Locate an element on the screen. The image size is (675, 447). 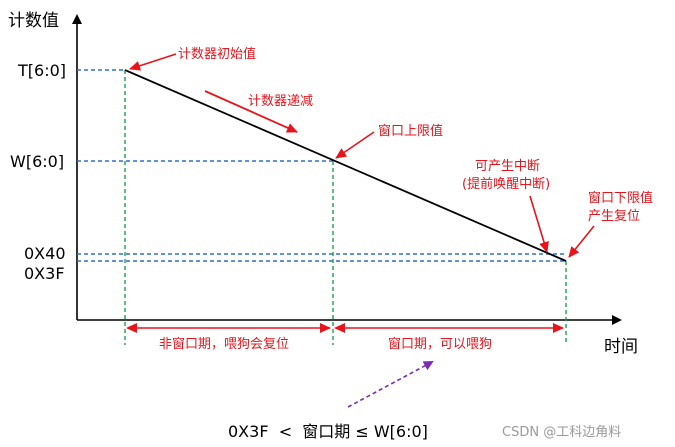
lower-reset-label-line2: 产生复位 is located at coordinates (614, 216).